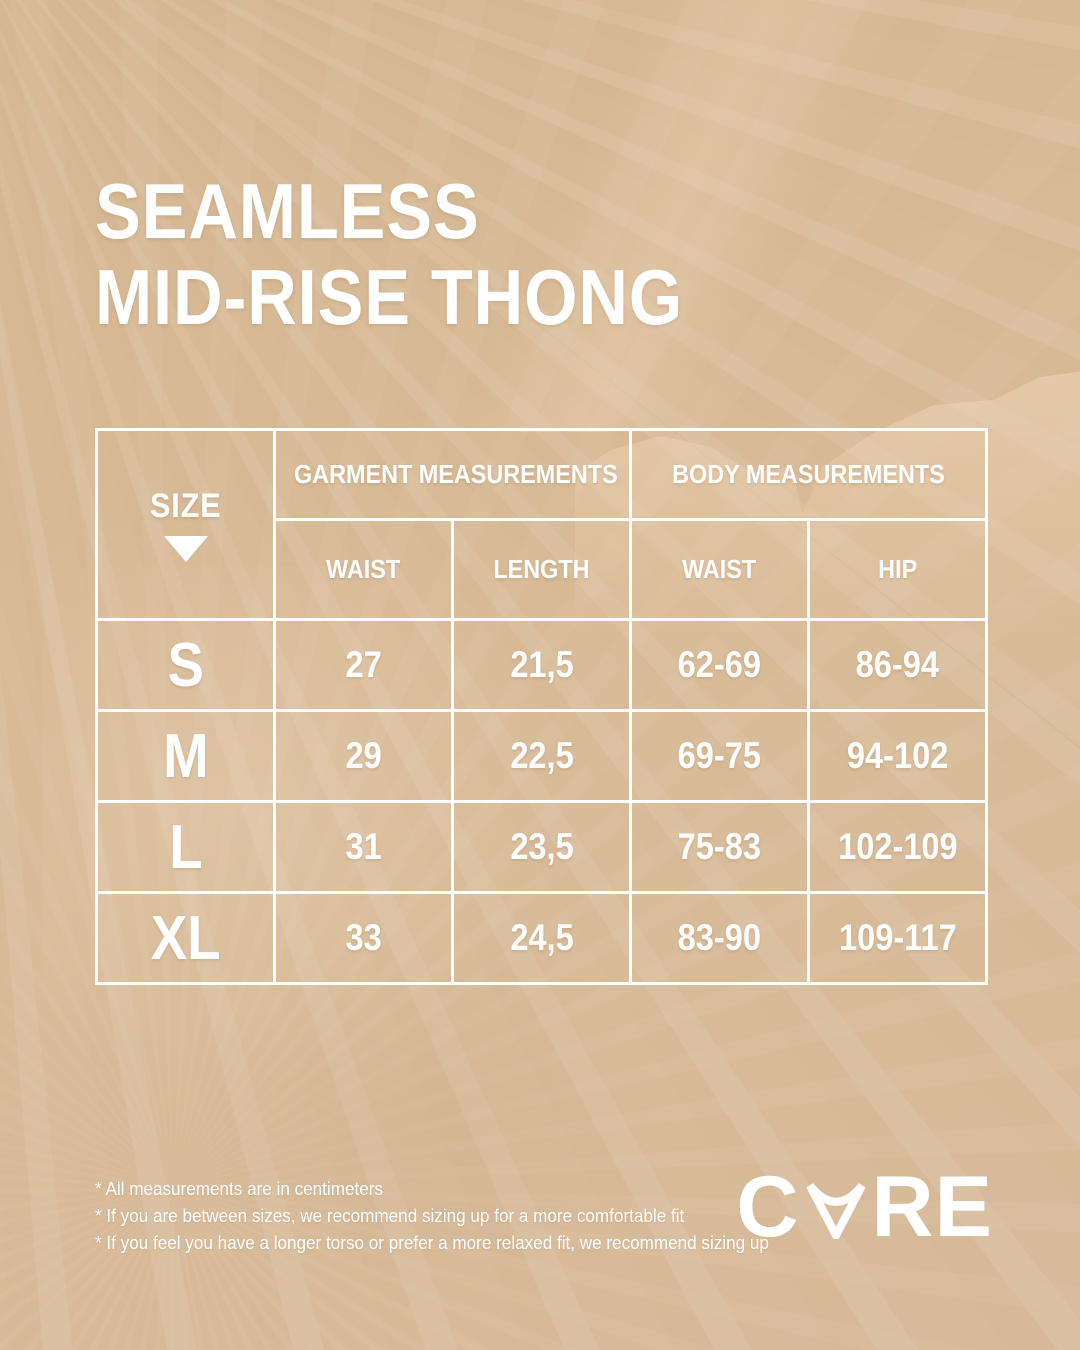 This screenshot has height=1350, width=1080. Describe the element at coordinates (720, 938) in the screenshot. I see `xl-body-waist: 83-90` at that location.